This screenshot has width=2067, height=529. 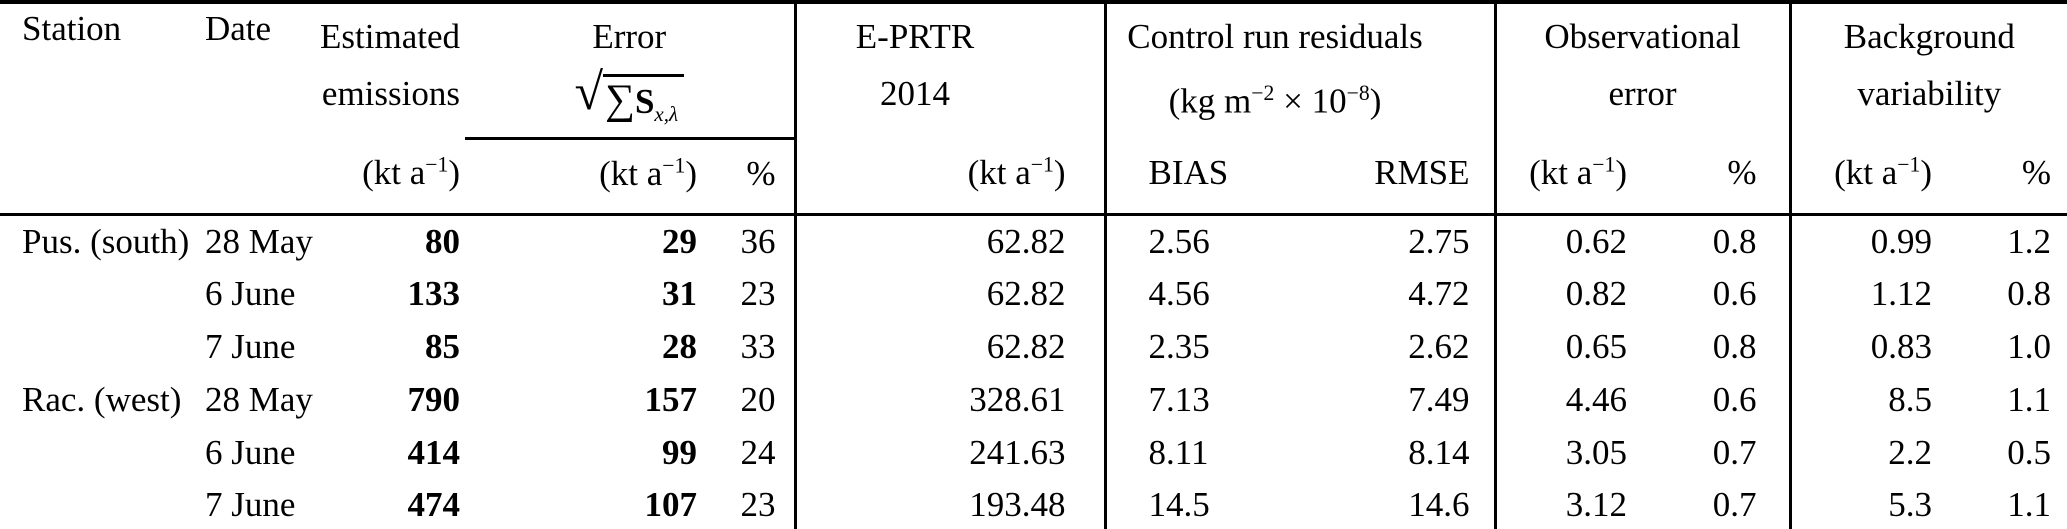 What do you see at coordinates (434, 293) in the screenshot?
I see `cell-estimated: 133` at bounding box center [434, 293].